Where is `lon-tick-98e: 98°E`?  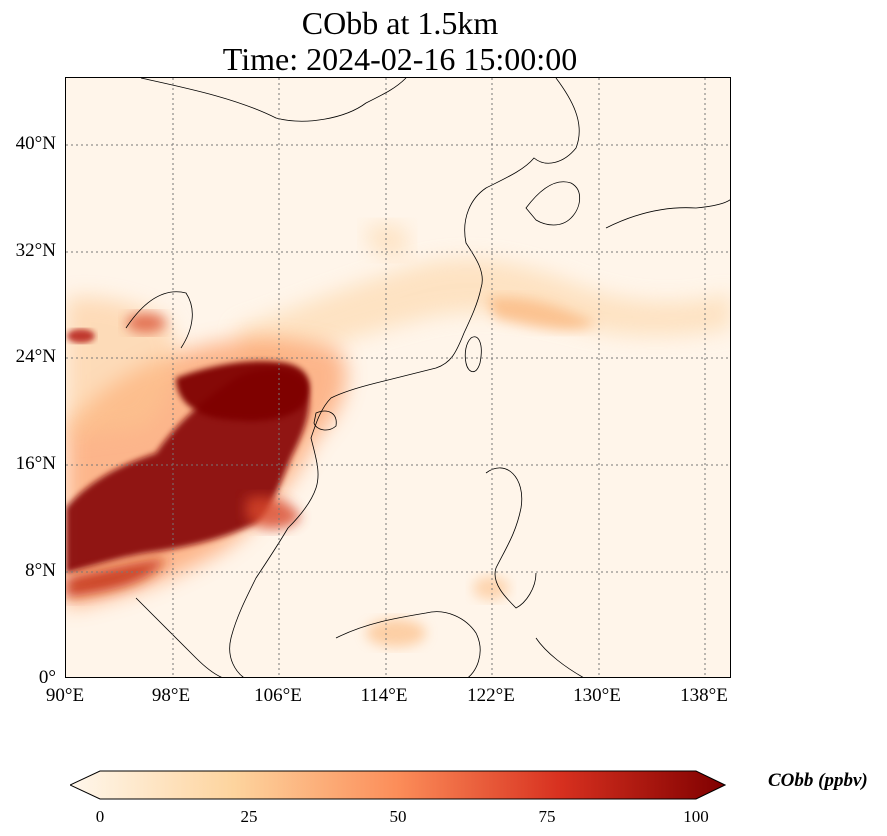
lon-tick-98e: 98°E is located at coordinates (171, 695).